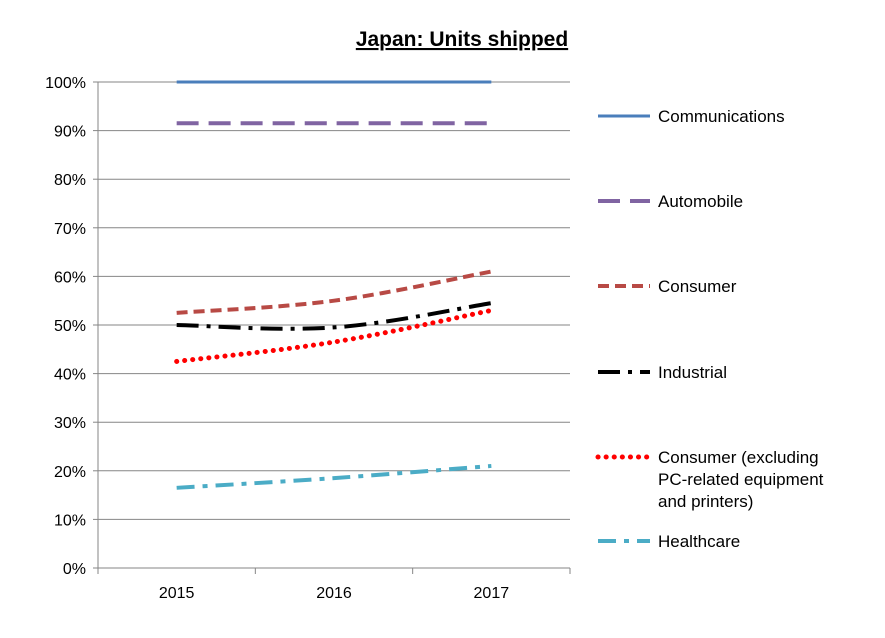 The image size is (885, 638). I want to click on legend-label: Communications, so click(721, 116).